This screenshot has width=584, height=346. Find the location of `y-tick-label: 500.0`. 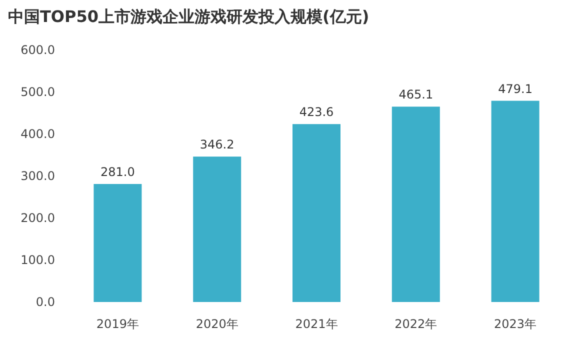

y-tick-label: 500.0 is located at coordinates (37, 92).